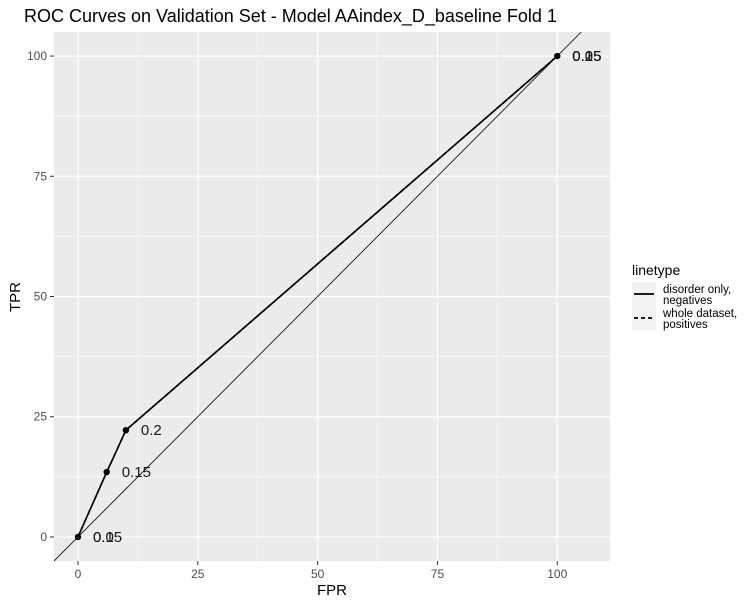  Describe the element at coordinates (43, 537) in the screenshot. I see `y-tick-label: 0` at that location.